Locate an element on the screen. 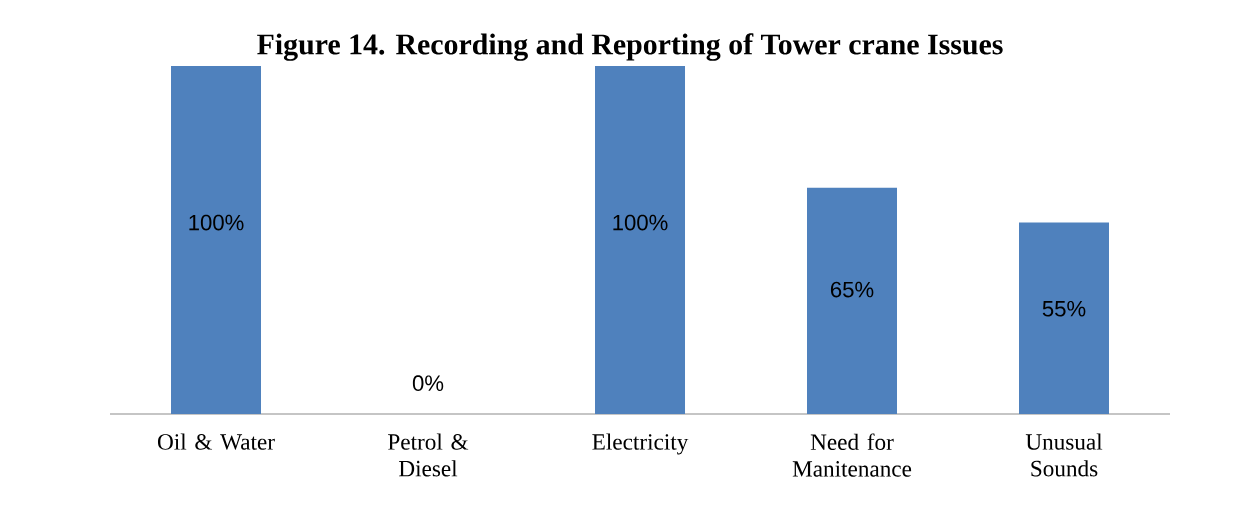  chart-title: Figure 14. Recording and Reporting of Tower crane Issues is located at coordinates (630, 47).